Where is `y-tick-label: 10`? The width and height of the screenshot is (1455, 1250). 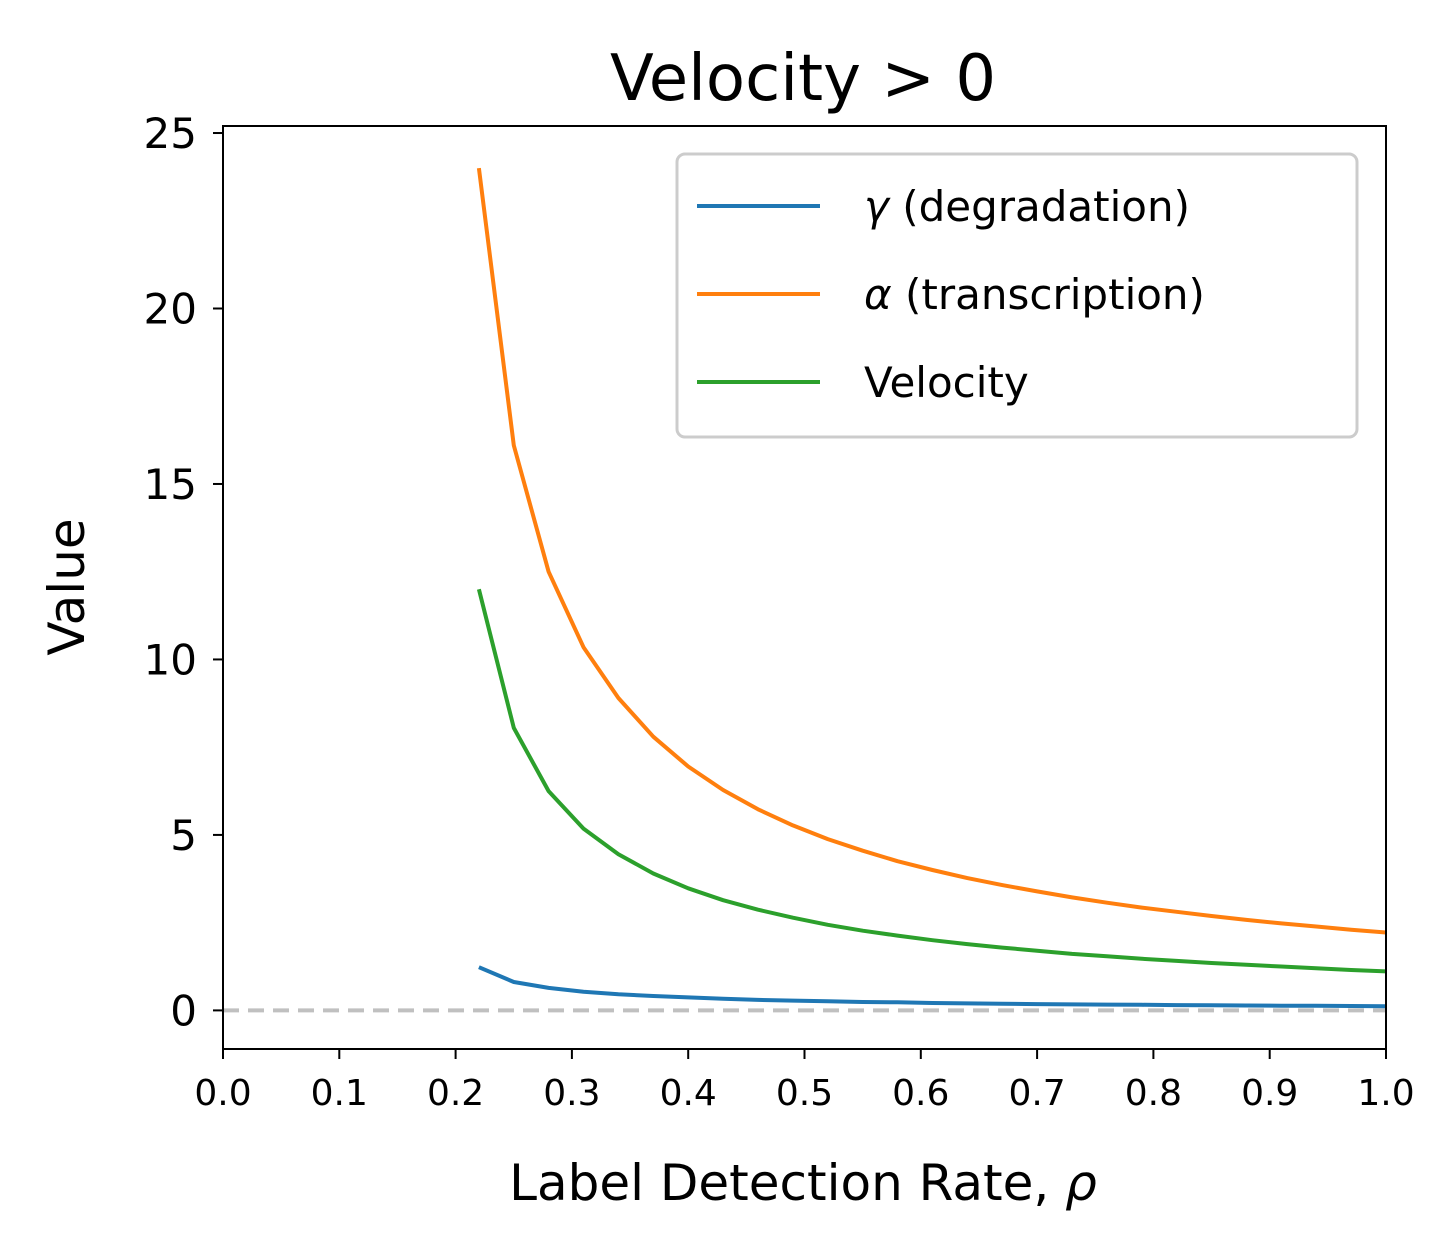 y-tick-label: 10 is located at coordinates (170, 659).